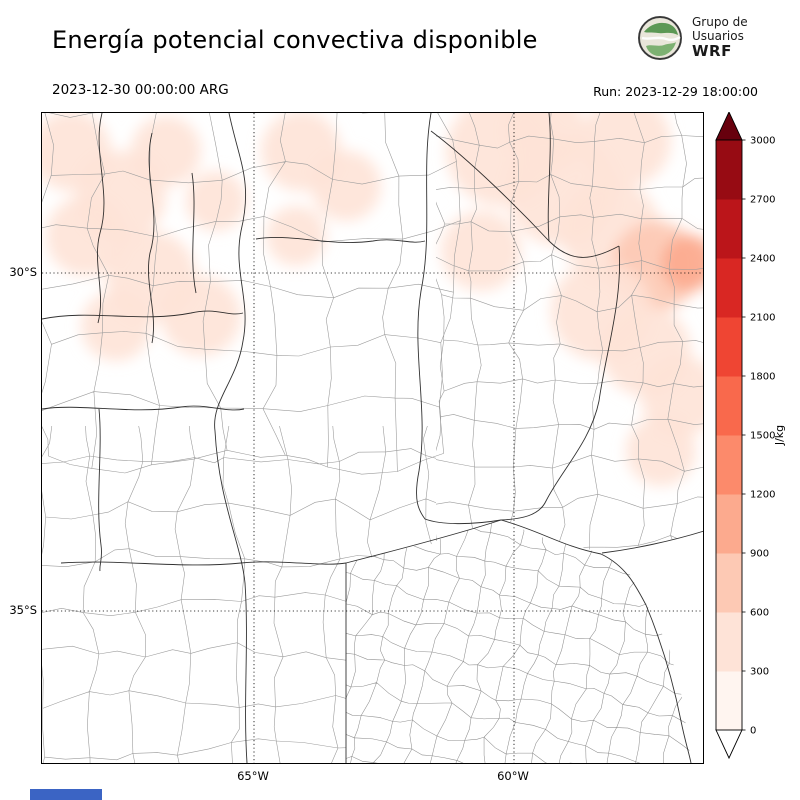 The image size is (800, 800). What do you see at coordinates (660, 38) in the screenshot?
I see `globe-icon` at bounding box center [660, 38].